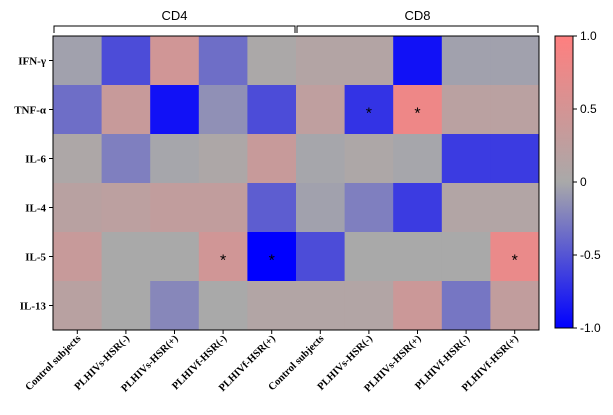 This screenshot has height=415, width=613. What do you see at coordinates (590, 255) in the screenshot?
I see `color-scale-tick-label: -0.5` at bounding box center [590, 255].